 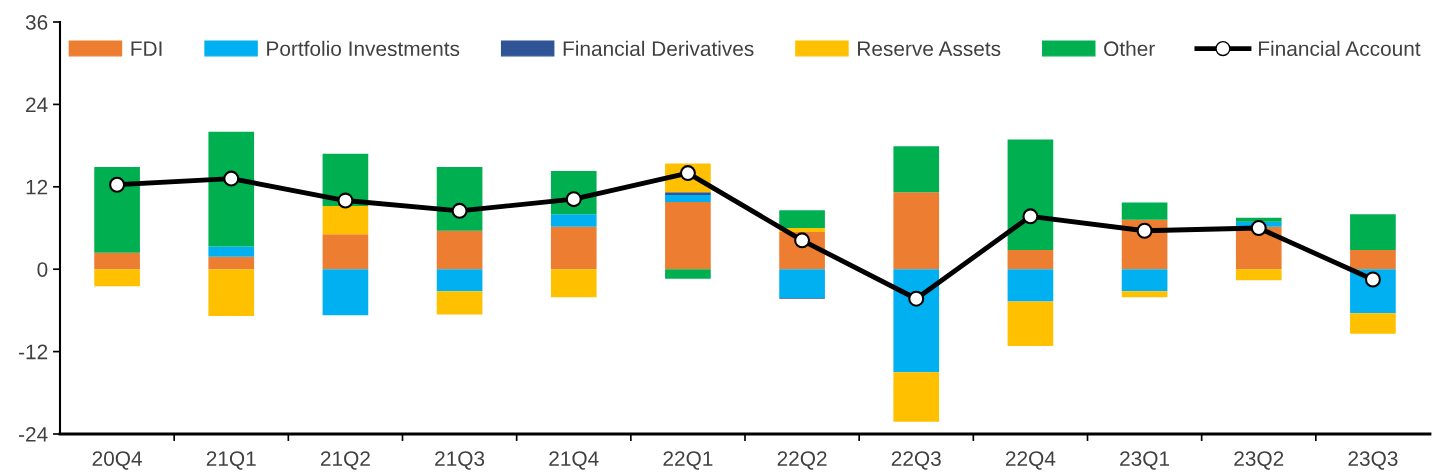 What do you see at coordinates (658, 48) in the screenshot?
I see `legend-label: Financial Derivatives` at bounding box center [658, 48].